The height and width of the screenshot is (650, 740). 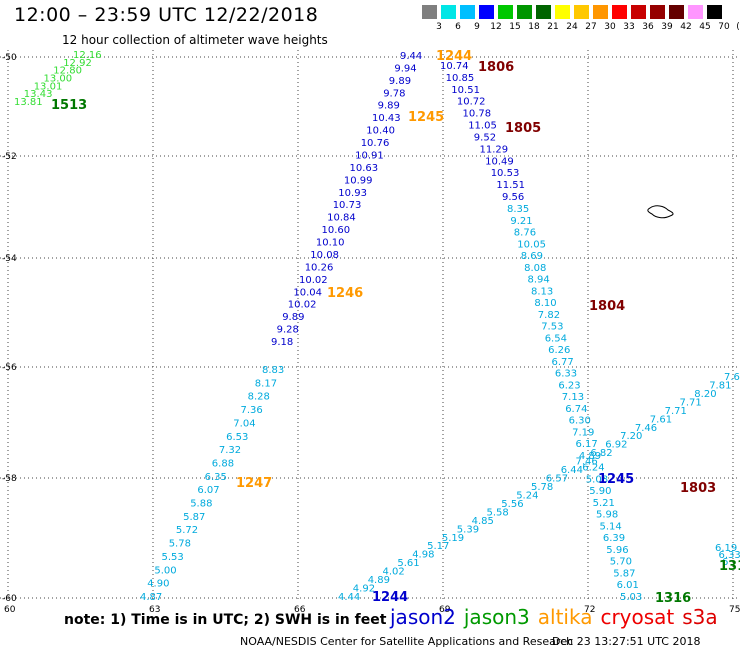 I want to click on wave-height-value: 7.53, so click(x=552, y=327).